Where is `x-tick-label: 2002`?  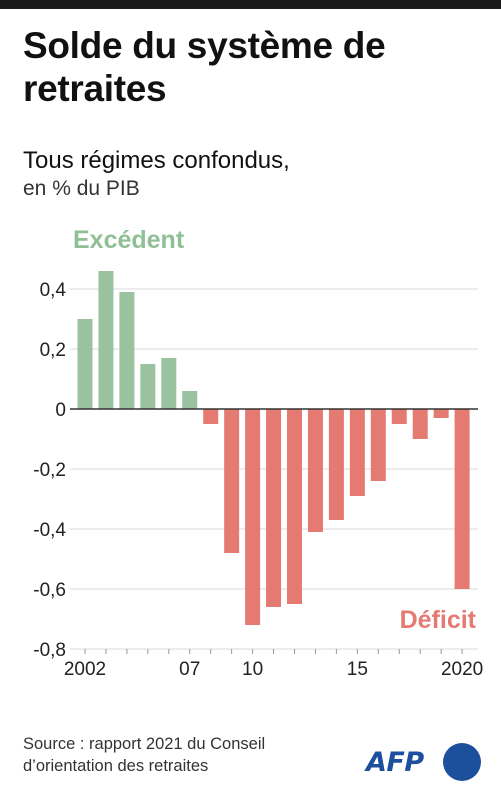 x-tick-label: 2002 is located at coordinates (85, 669).